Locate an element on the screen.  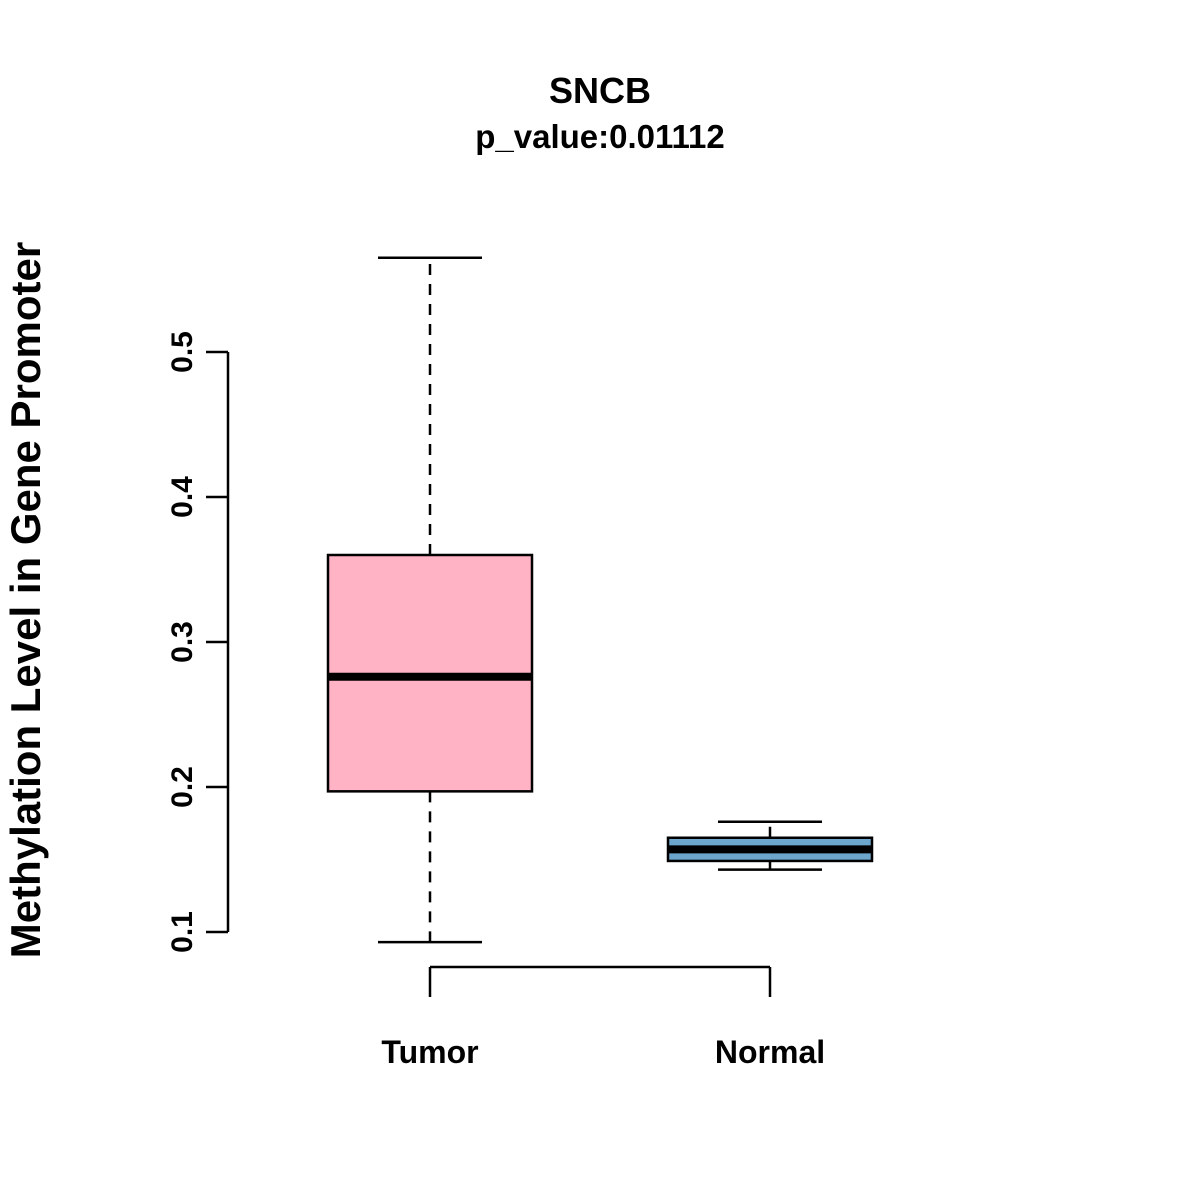
y-tick-label: 0.4 is located at coordinates (182, 497).